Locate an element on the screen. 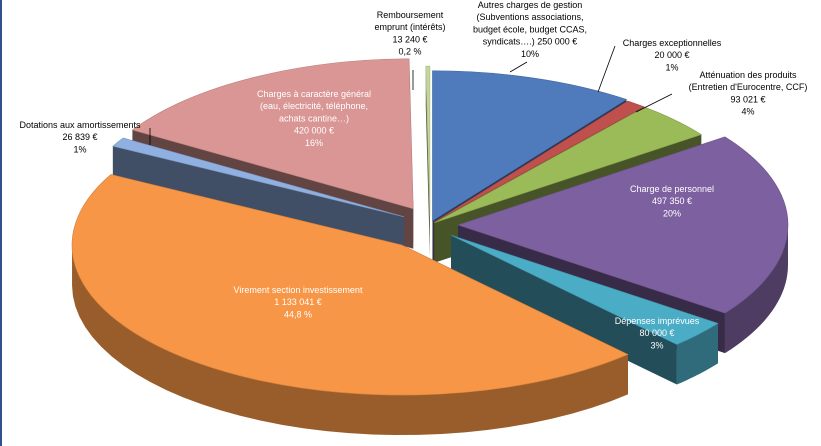 This screenshot has width=821, height=446. slice-label-line: Autres charges de gestion is located at coordinates (530, 5).